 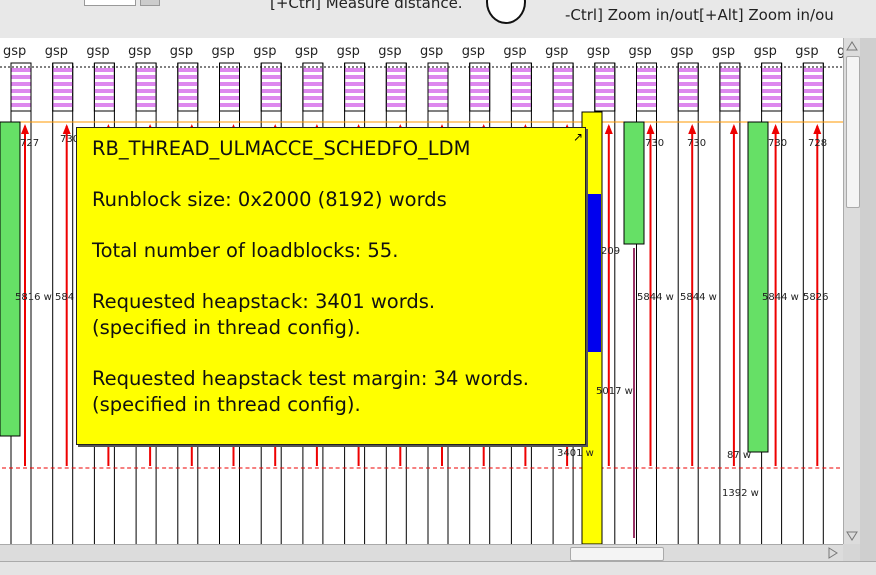 What do you see at coordinates (614, 391) in the screenshot?
I see `measurement-label: 5017 w` at bounding box center [614, 391].